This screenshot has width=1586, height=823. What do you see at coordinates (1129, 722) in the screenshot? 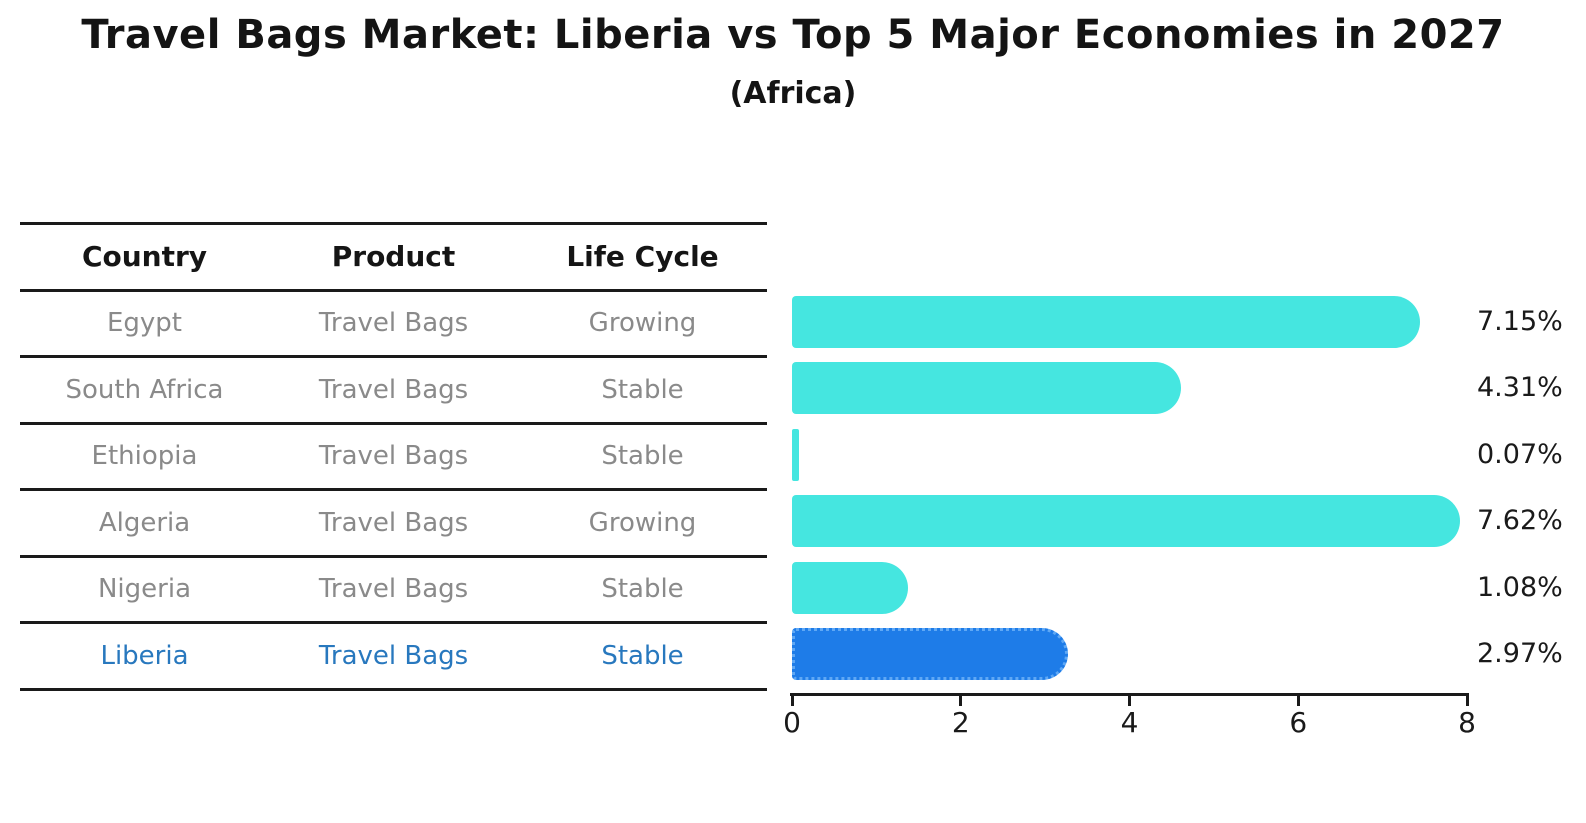
I see `x-axis-tick-label: 4` at bounding box center [1129, 722].